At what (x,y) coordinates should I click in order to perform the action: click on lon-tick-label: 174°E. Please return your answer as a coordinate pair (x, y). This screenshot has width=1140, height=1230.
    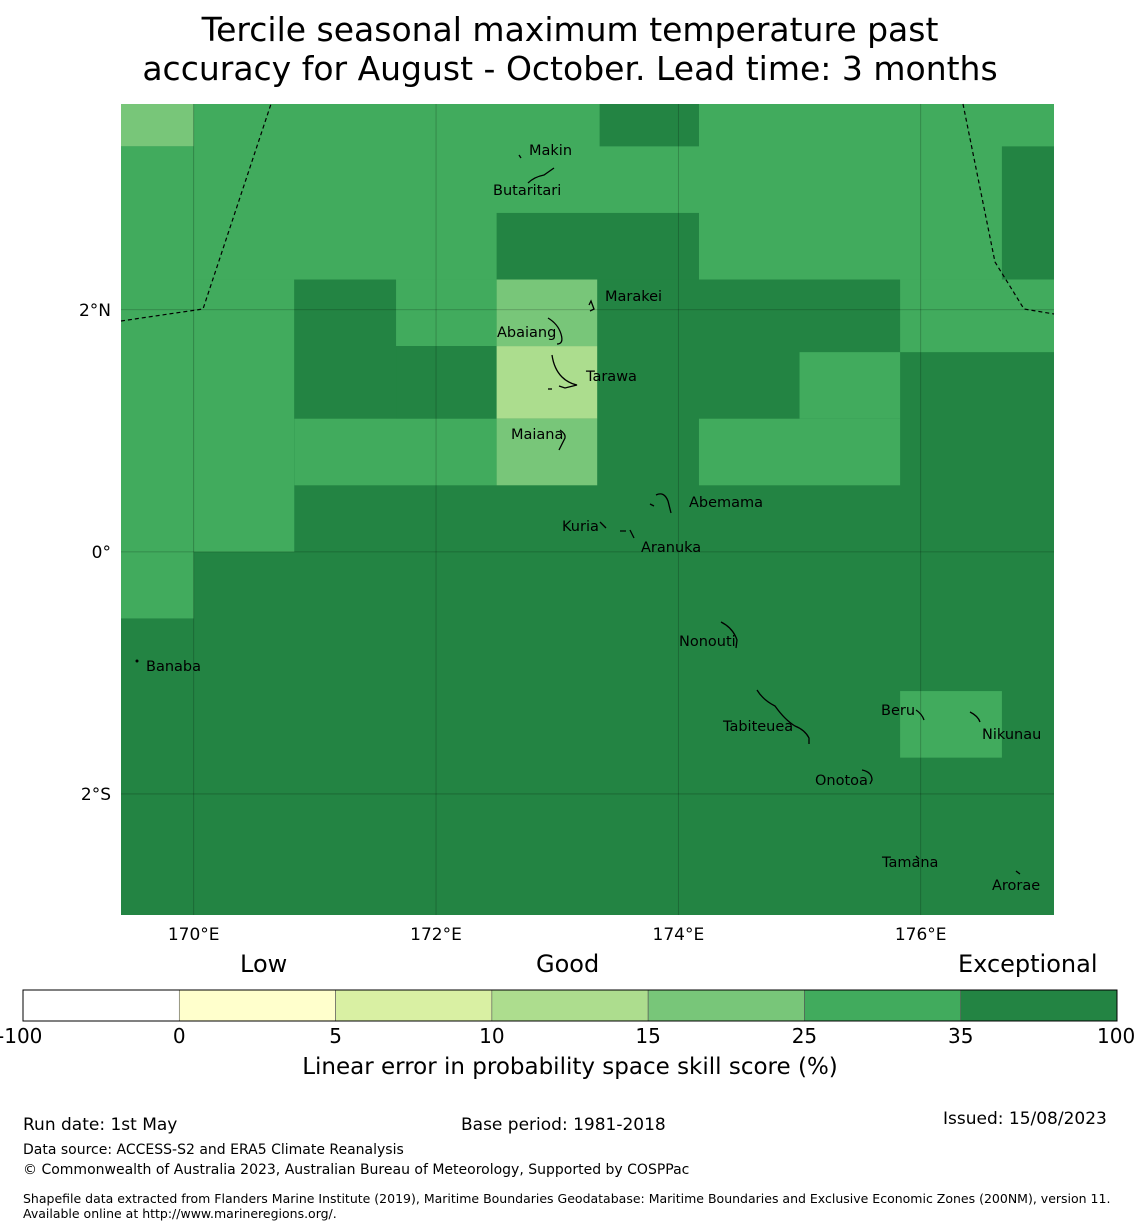
    Looking at the image, I should click on (679, 935).